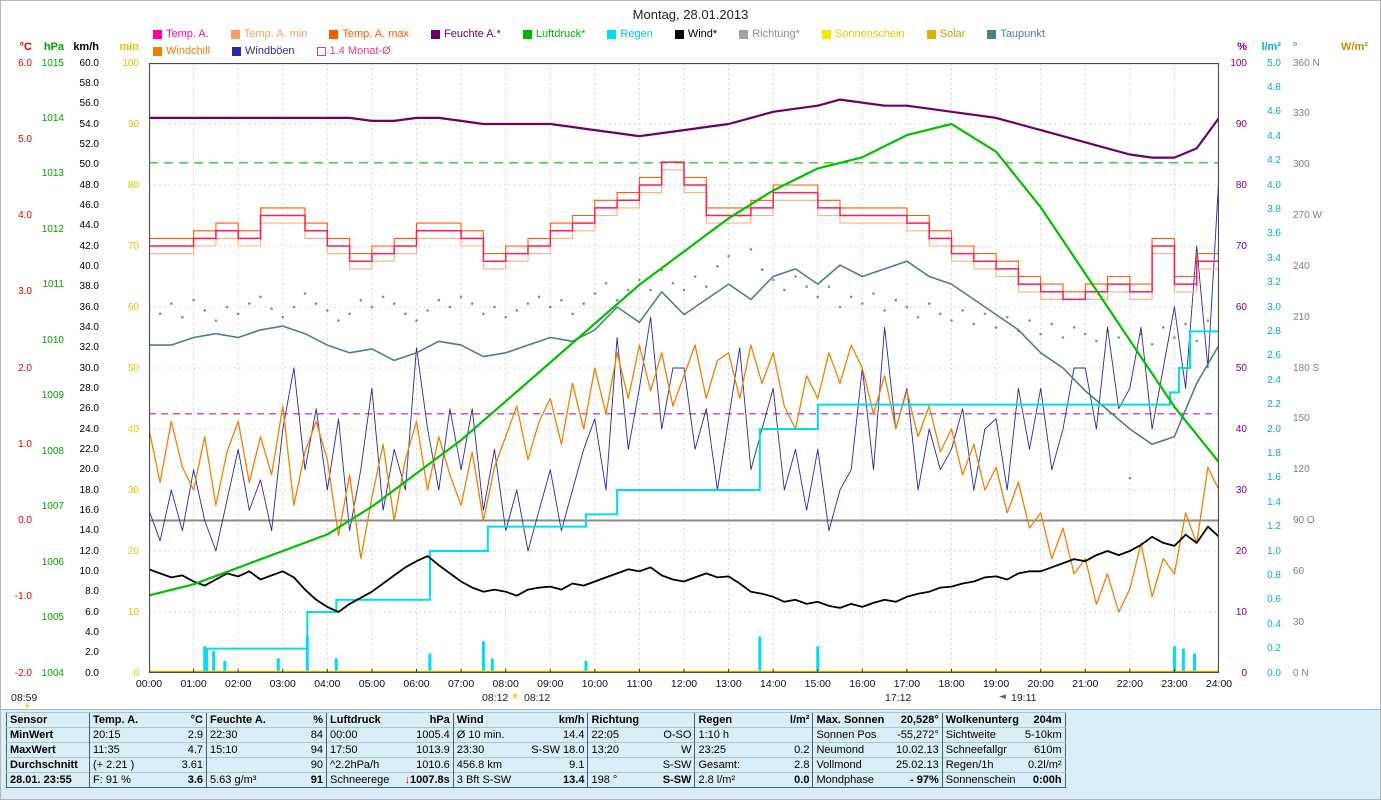  What do you see at coordinates (1129, 684) in the screenshot?
I see `x-axis-tick: 22:00` at bounding box center [1129, 684].